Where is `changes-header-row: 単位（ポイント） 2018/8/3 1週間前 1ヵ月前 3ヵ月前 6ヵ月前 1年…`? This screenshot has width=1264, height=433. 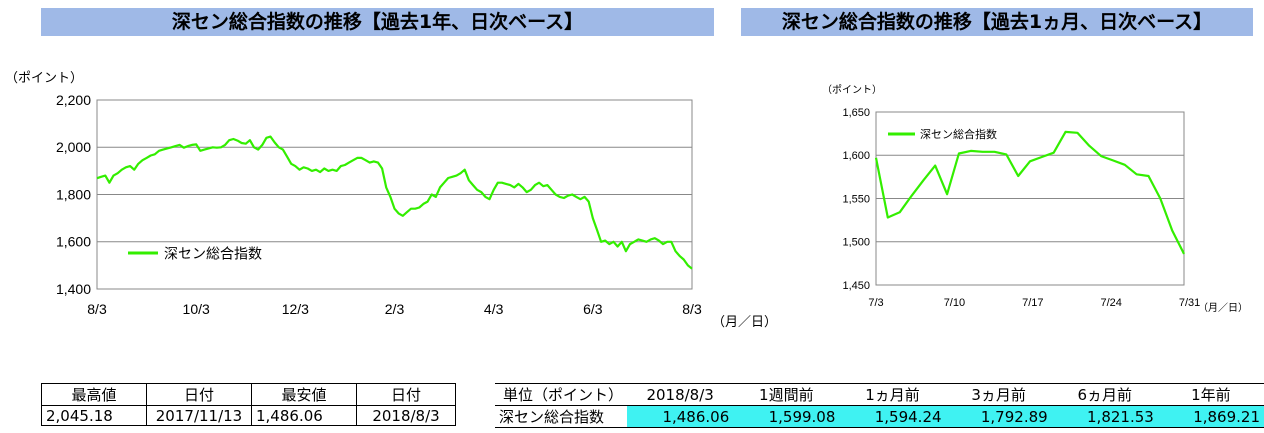 changes-header-row: 単位（ポイント） 2018/8/3 1週間前 1ヵ月前 3ヵ月前 6ヵ月前 1年… is located at coordinates (879, 394).